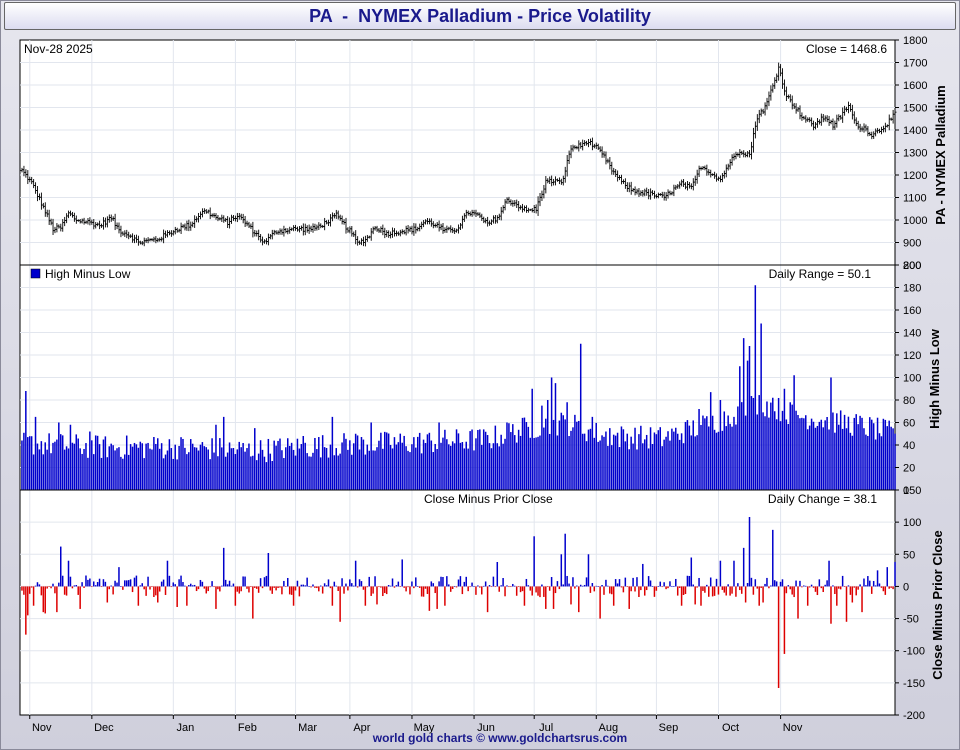  Describe the element at coordinates (480, 16) in the screenshot. I see `chart-title-bar: PA - NYMEX Palladium - Price Volatility` at that location.